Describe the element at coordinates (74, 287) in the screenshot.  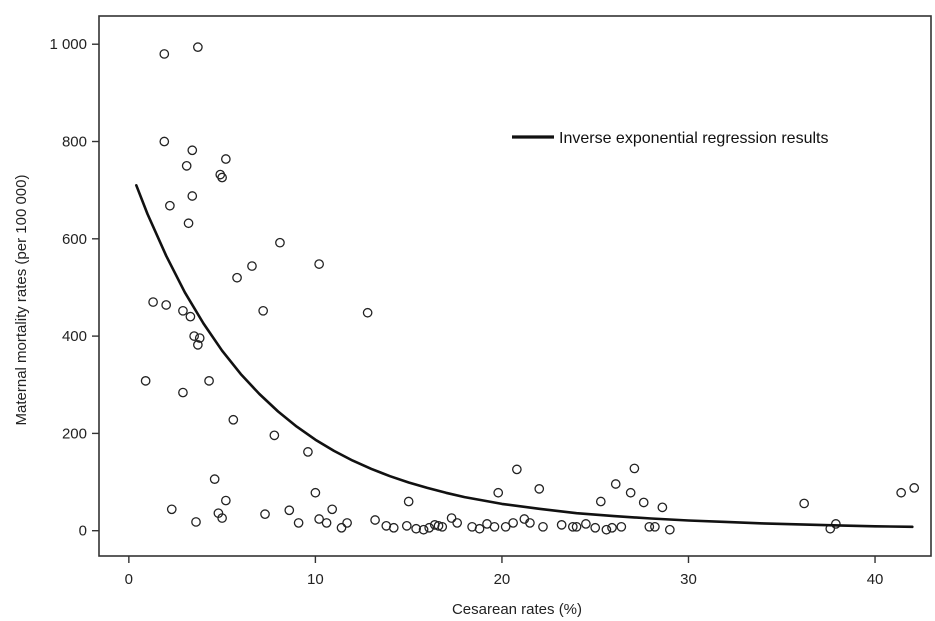
I see `y-axis: 0 200 400 600 800 1 000` at that location.